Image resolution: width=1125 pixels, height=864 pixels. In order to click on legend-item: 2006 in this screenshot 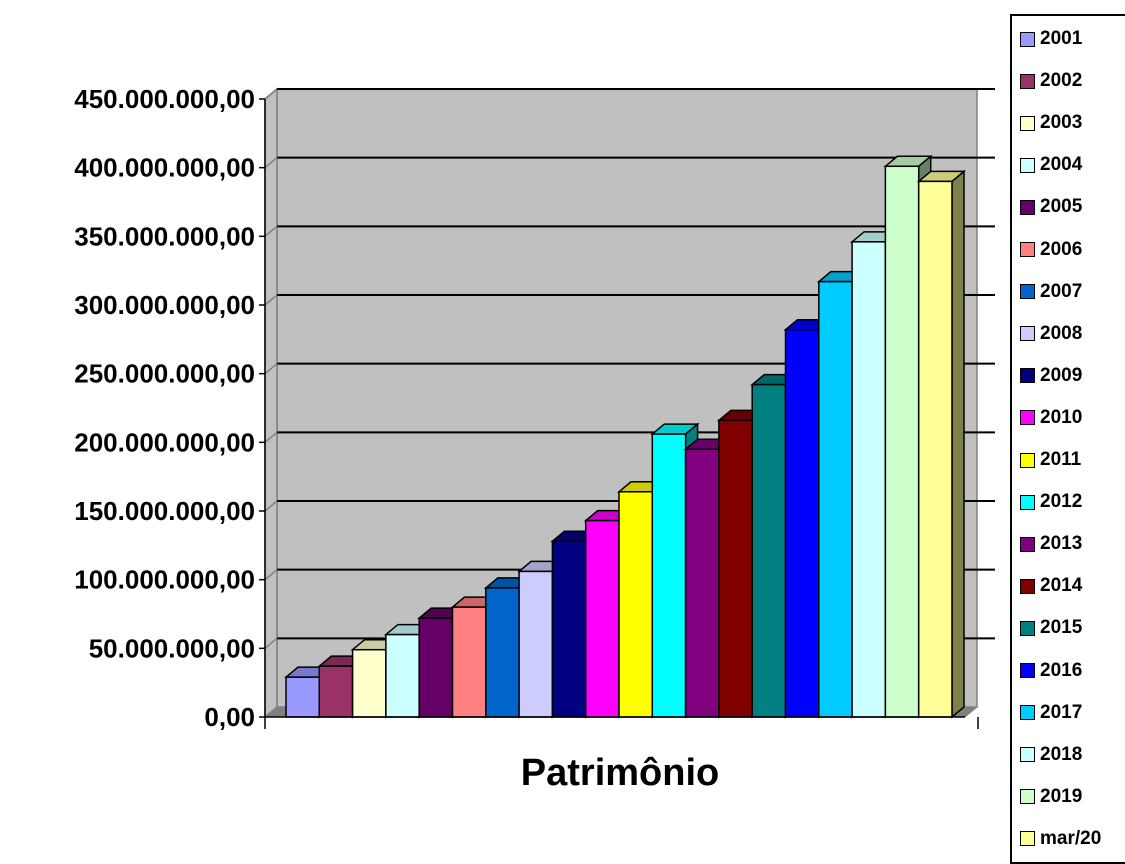, I will do `click(1051, 250)`.